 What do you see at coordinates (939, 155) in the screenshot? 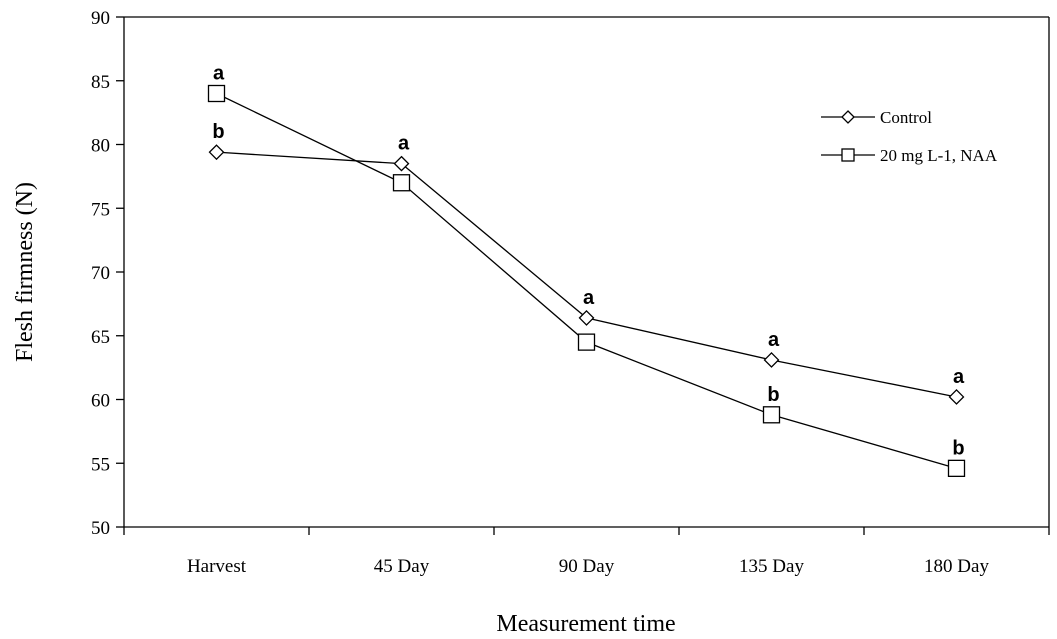
I see `legend-label-naa: 20 mg L-1, NAA` at bounding box center [939, 155].